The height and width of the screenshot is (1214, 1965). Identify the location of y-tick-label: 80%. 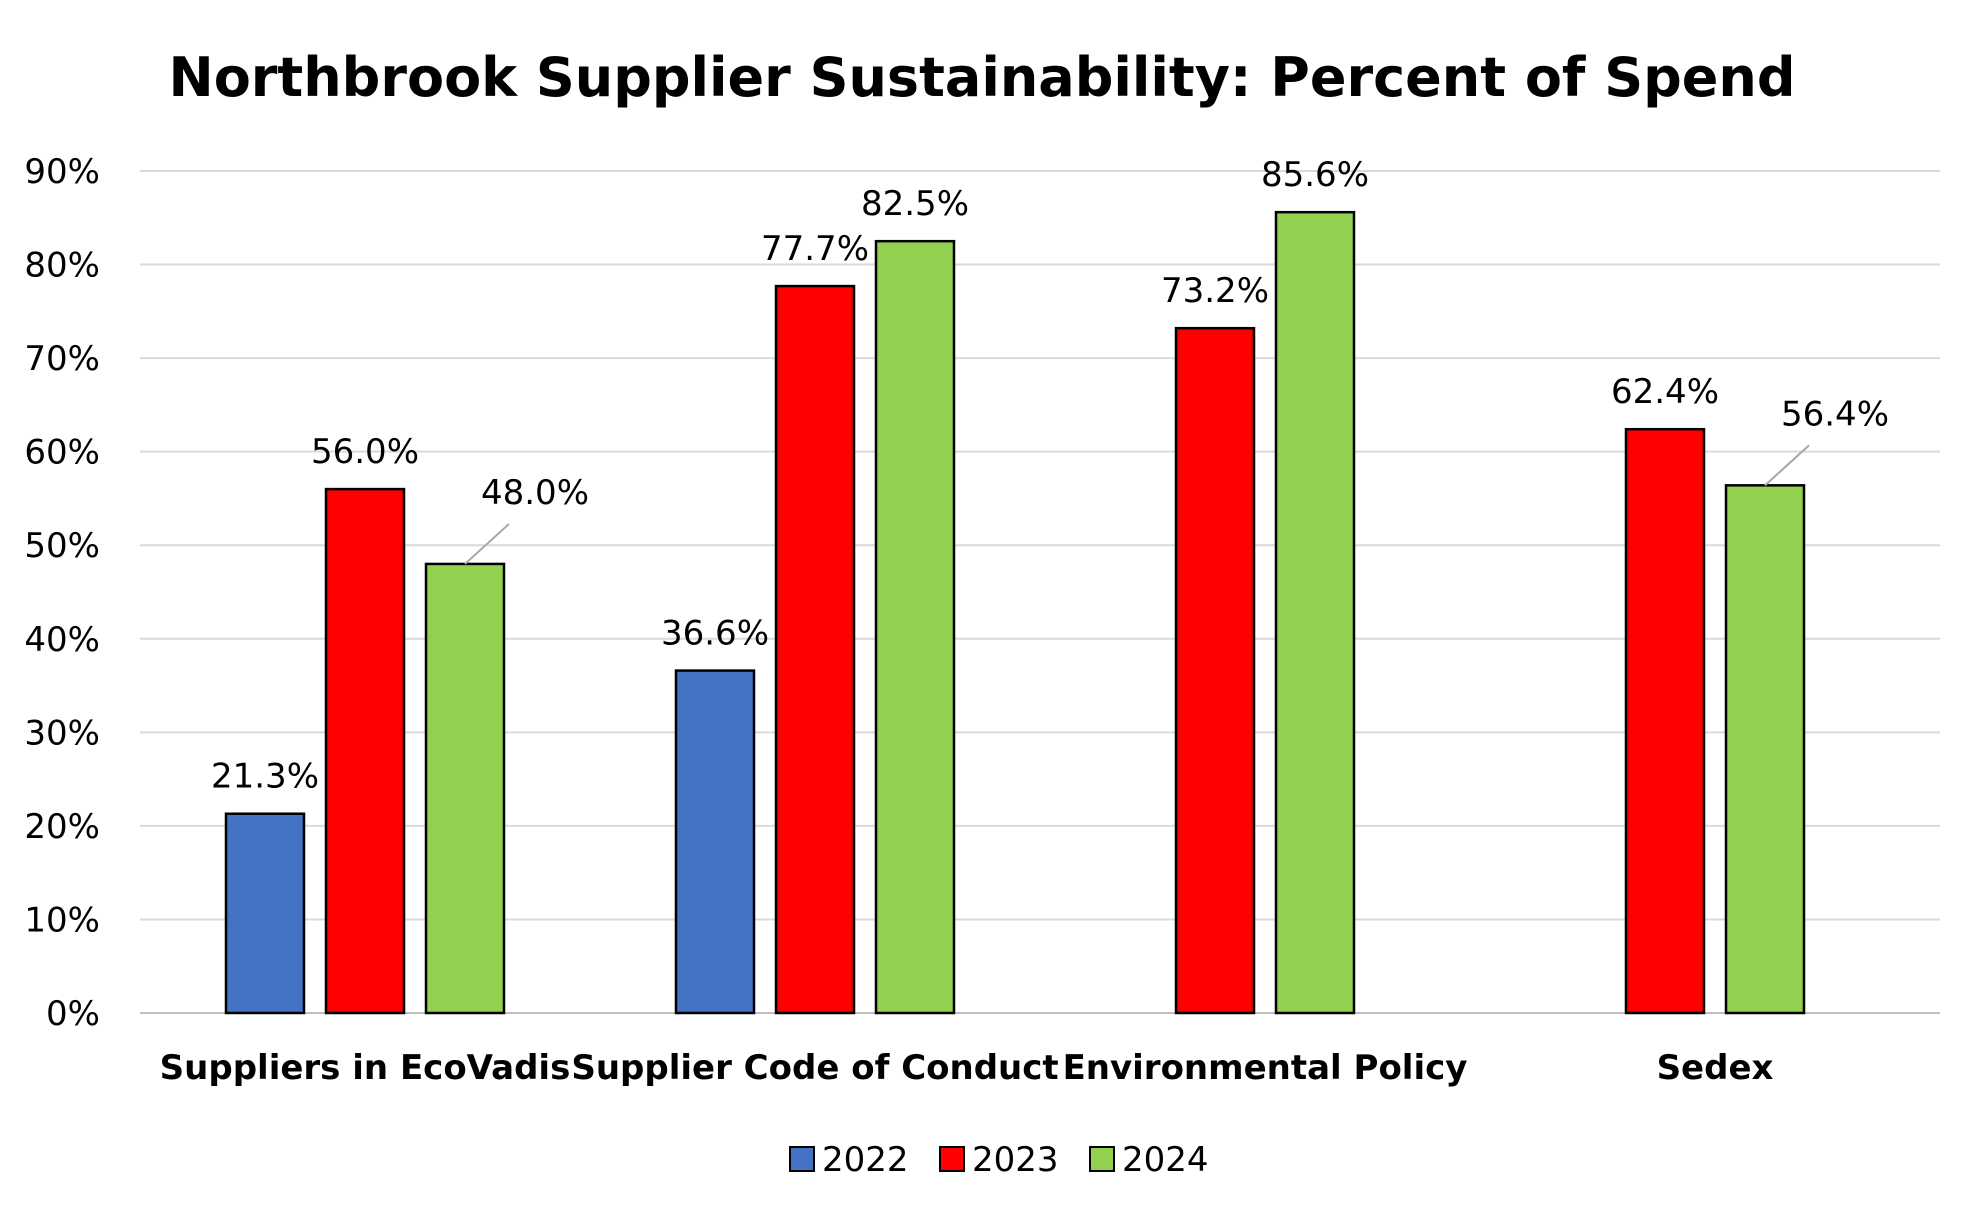
(62, 266).